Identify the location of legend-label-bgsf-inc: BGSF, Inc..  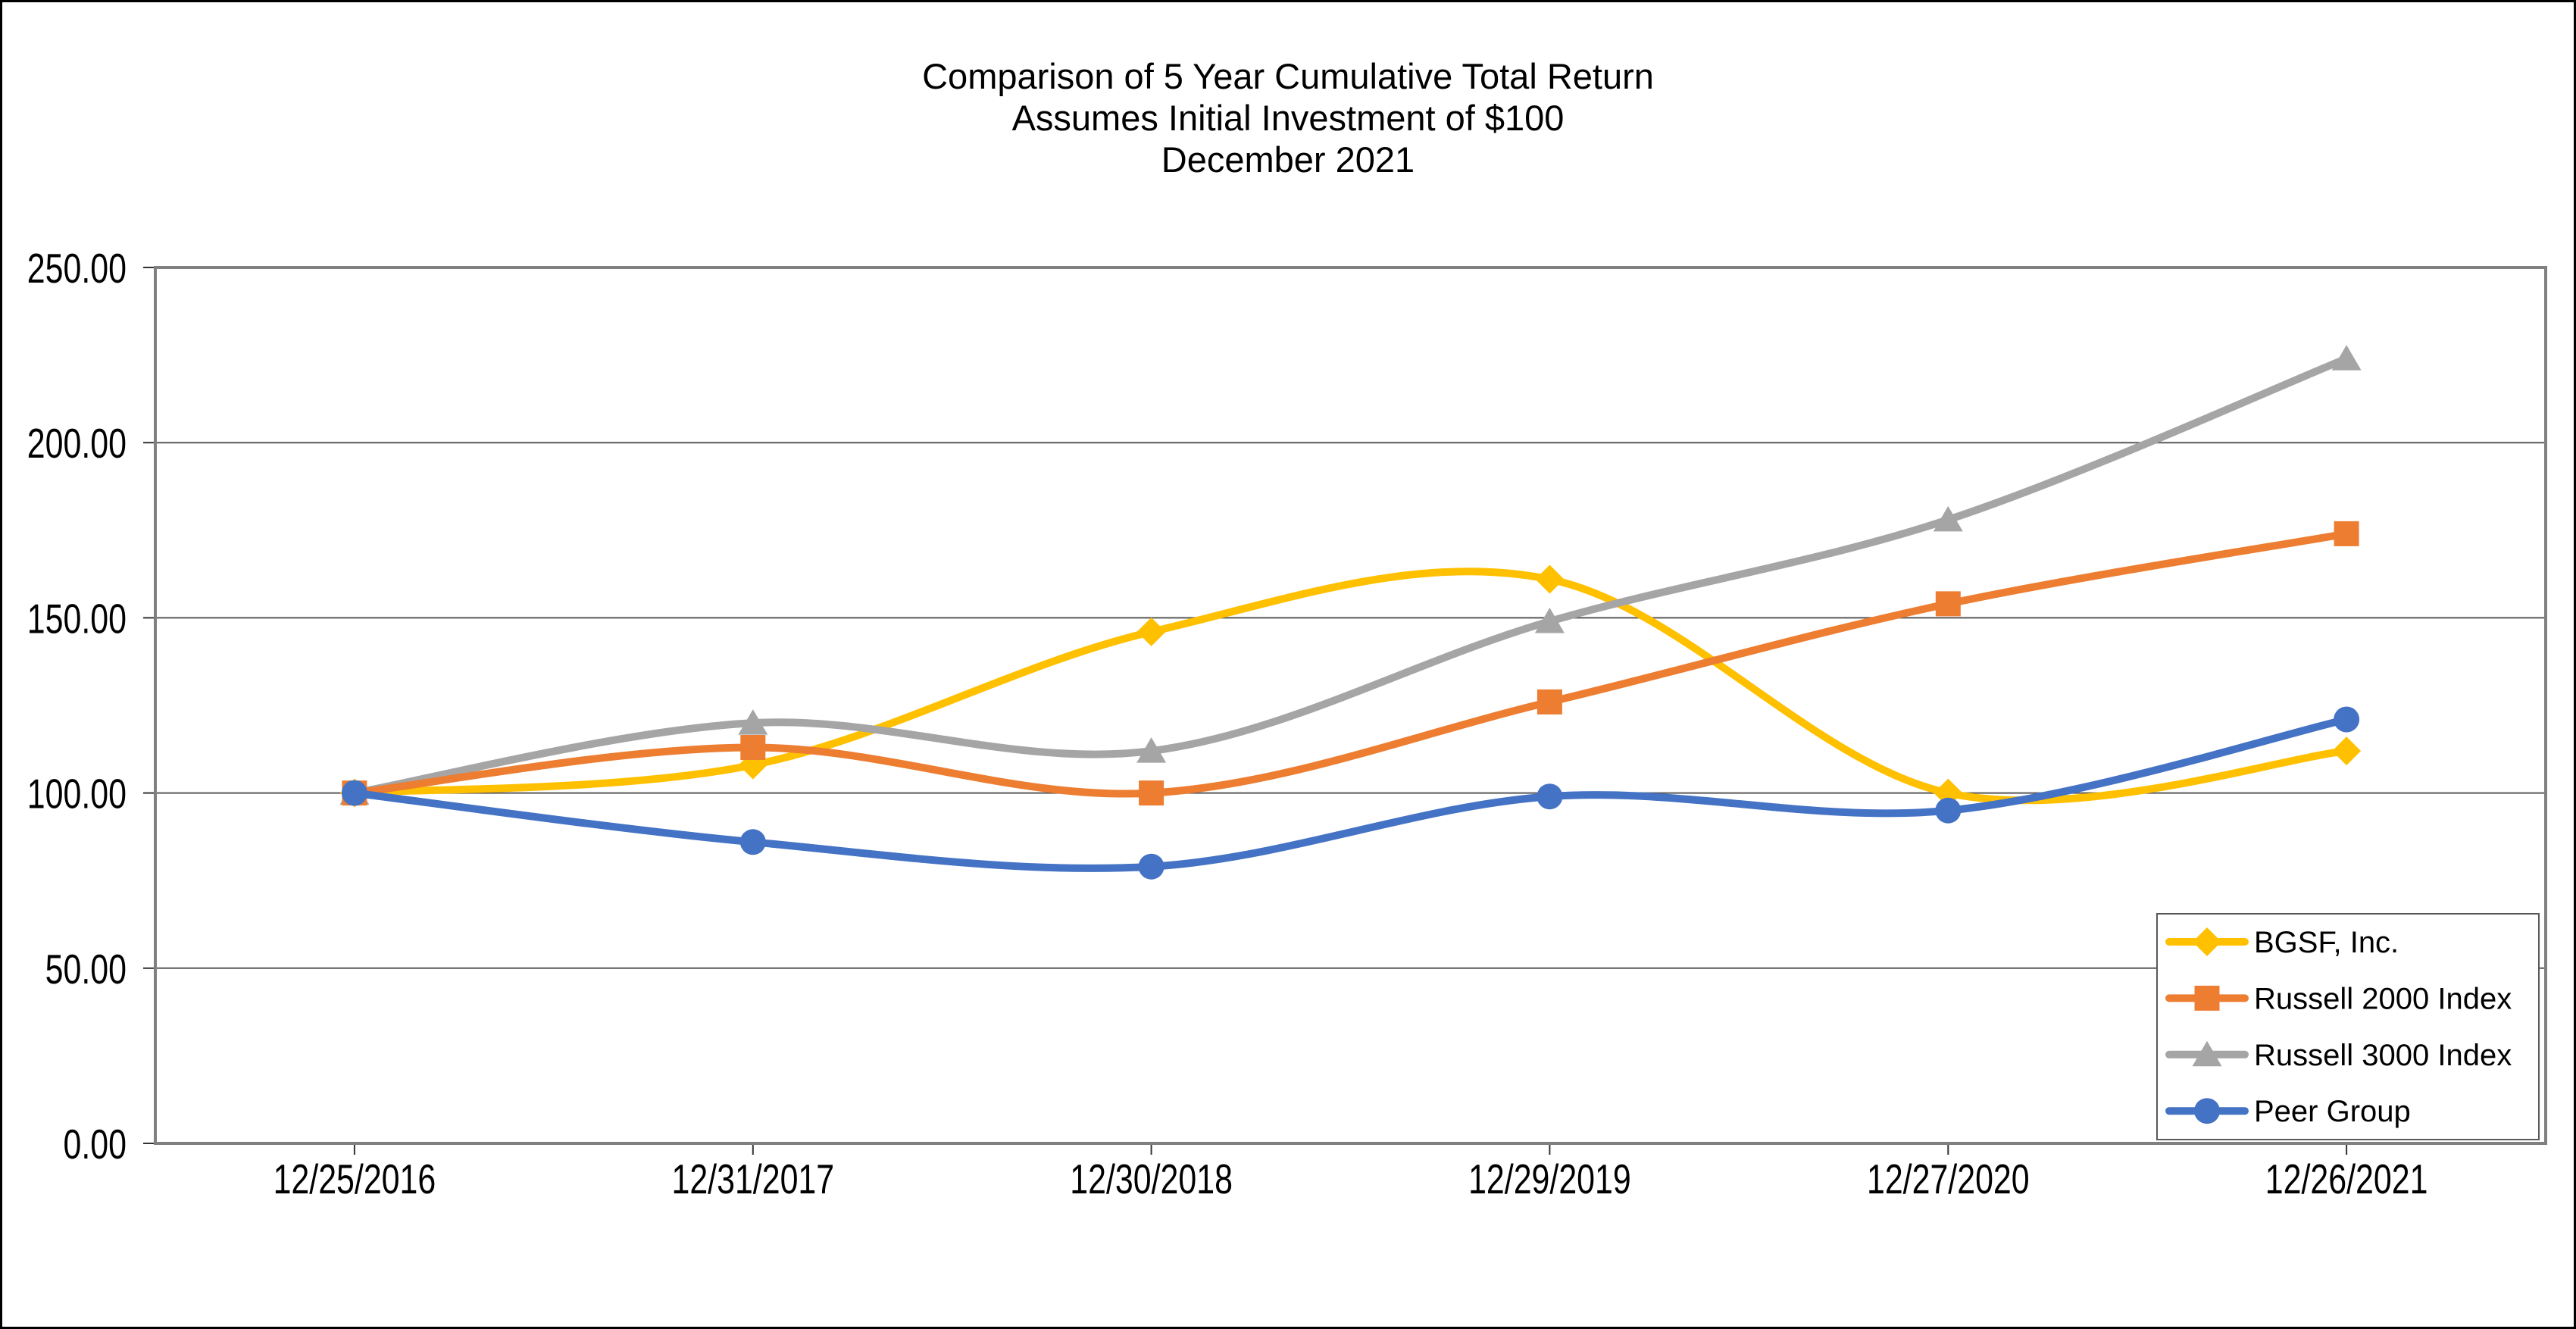
(2326, 942).